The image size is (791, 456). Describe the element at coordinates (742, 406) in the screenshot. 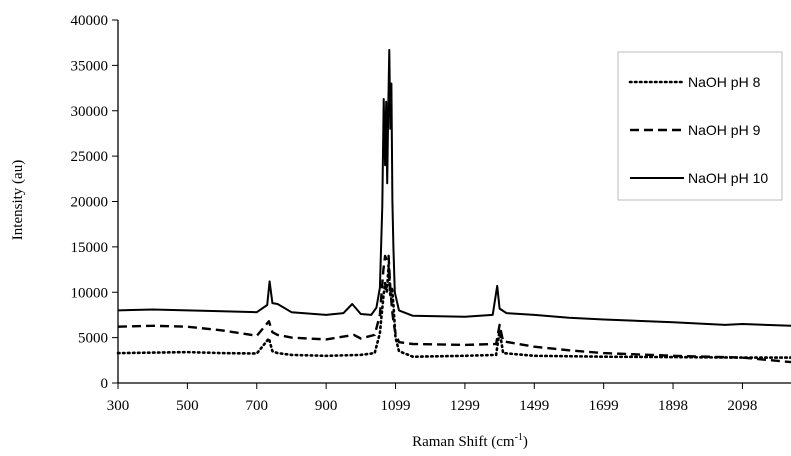

I see `x-tick-label: 2098` at that location.